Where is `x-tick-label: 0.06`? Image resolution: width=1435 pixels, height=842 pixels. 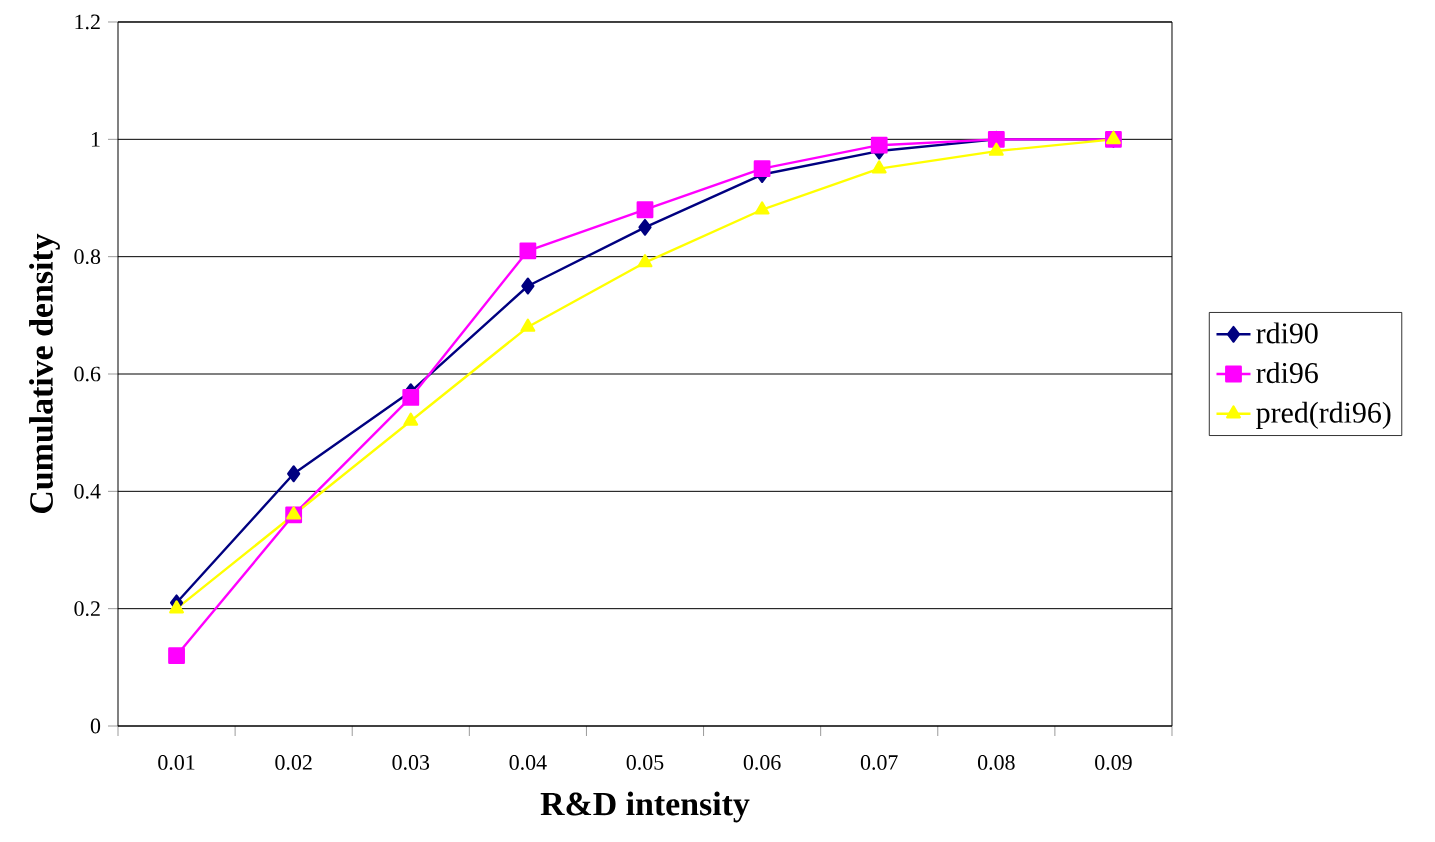
x-tick-label: 0.06 is located at coordinates (762, 762).